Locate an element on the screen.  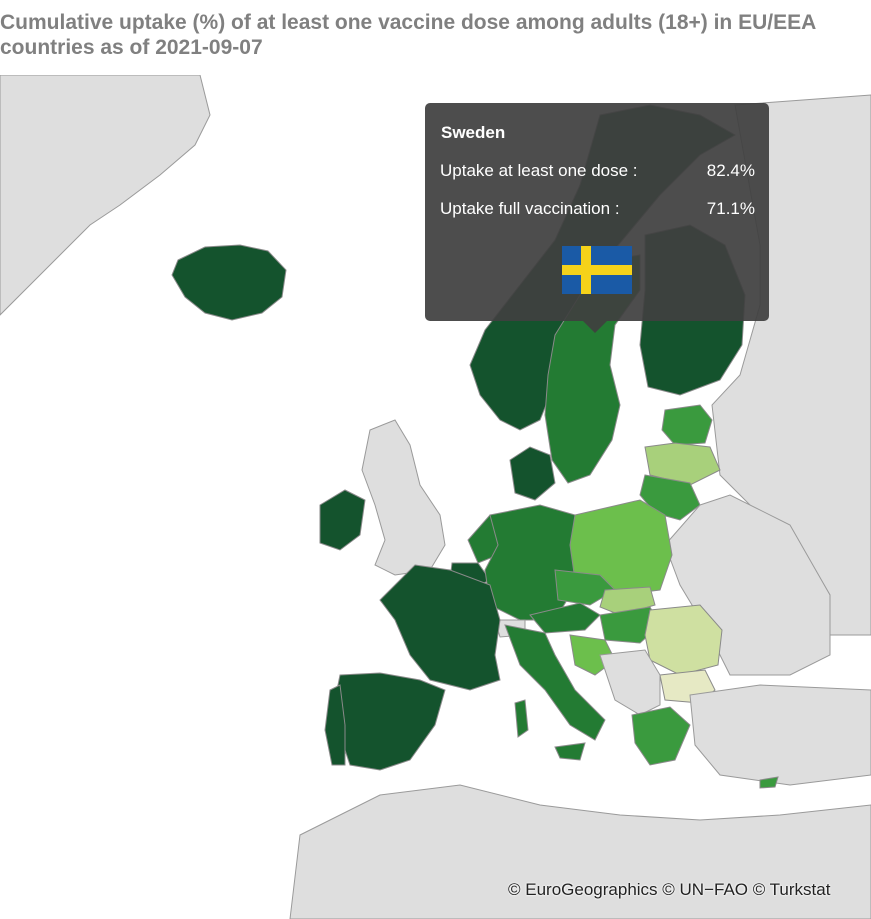
country-italy-sardinia is located at coordinates (521, 718).